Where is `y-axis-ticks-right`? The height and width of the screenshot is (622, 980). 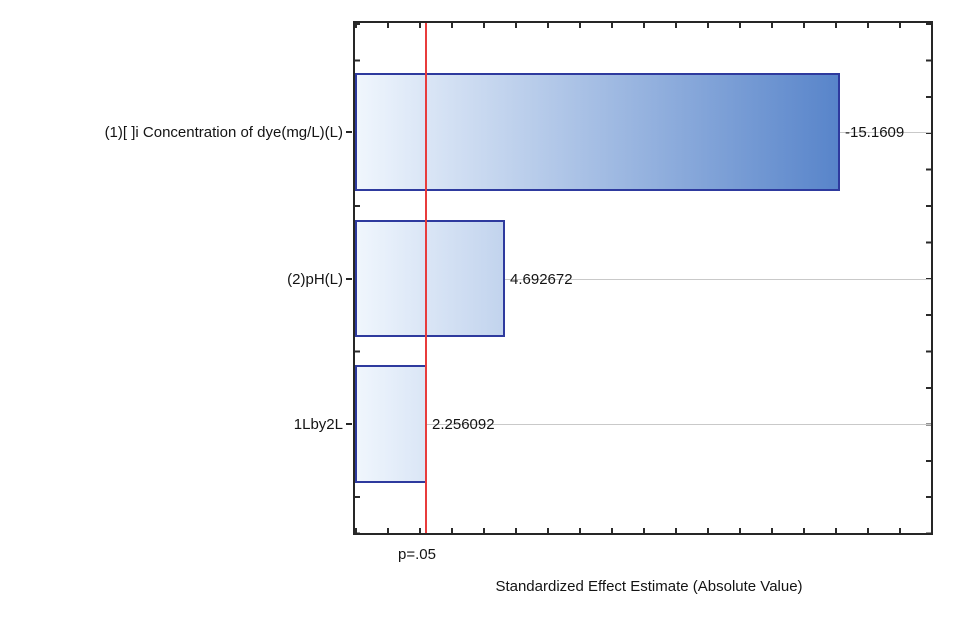
y-axis-ticks-right is located at coordinates (928, 278).